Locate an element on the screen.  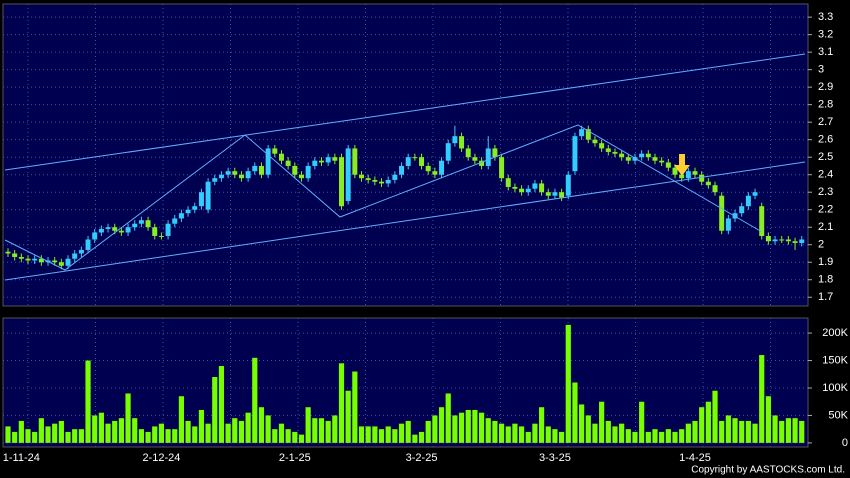
volume-tick-label: 100K is located at coordinates (835, 388).